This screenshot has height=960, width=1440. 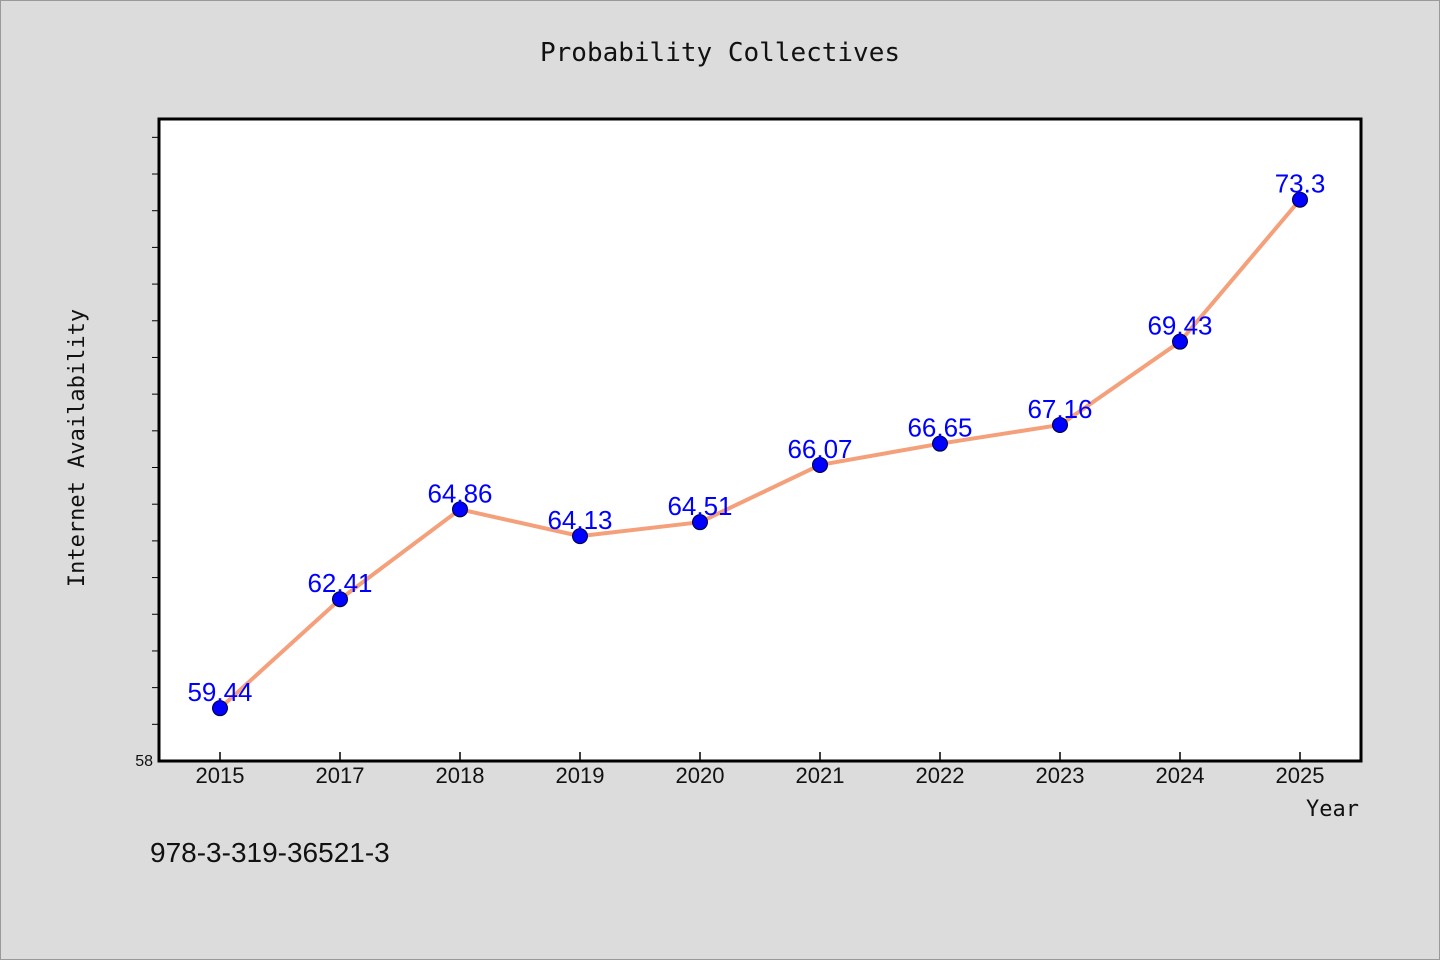 What do you see at coordinates (1179, 326) in the screenshot?
I see `data-label: 69.43` at bounding box center [1179, 326].